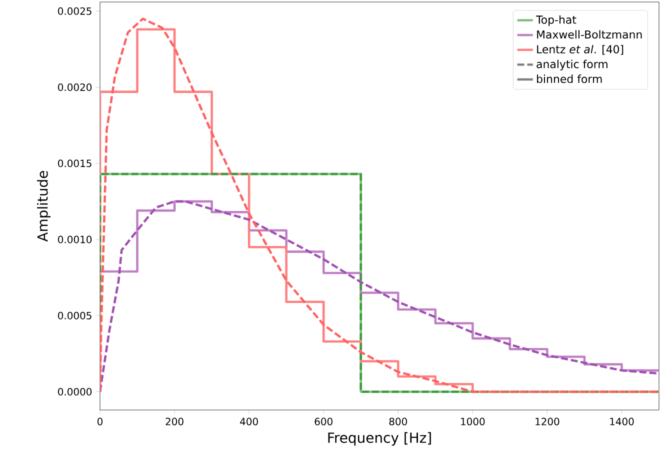 The width and height of the screenshot is (672, 470). Describe the element at coordinates (580, 49) in the screenshot. I see `legend-label: Lentz et al. [40]` at that location.